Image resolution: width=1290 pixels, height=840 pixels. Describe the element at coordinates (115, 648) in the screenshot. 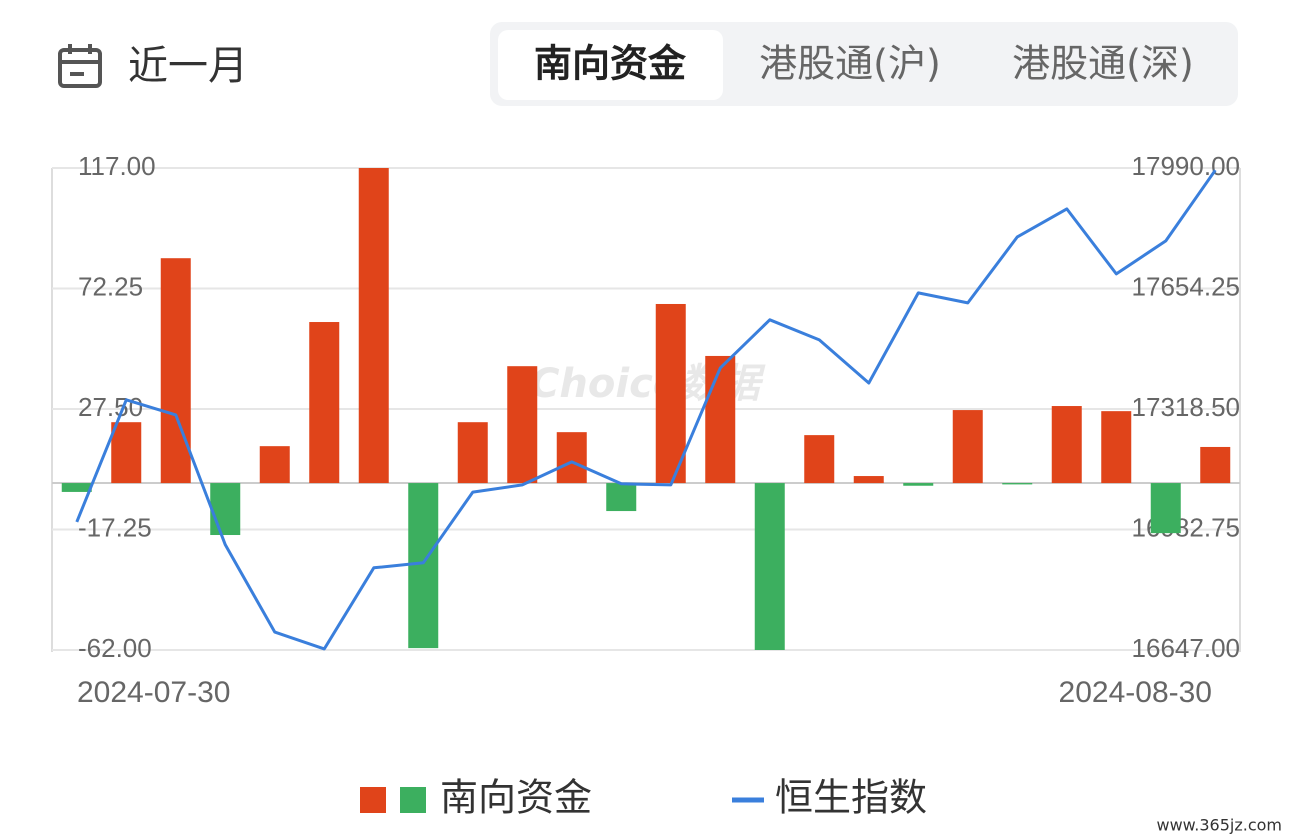

I see `y-tick-label: -62.00` at that location.